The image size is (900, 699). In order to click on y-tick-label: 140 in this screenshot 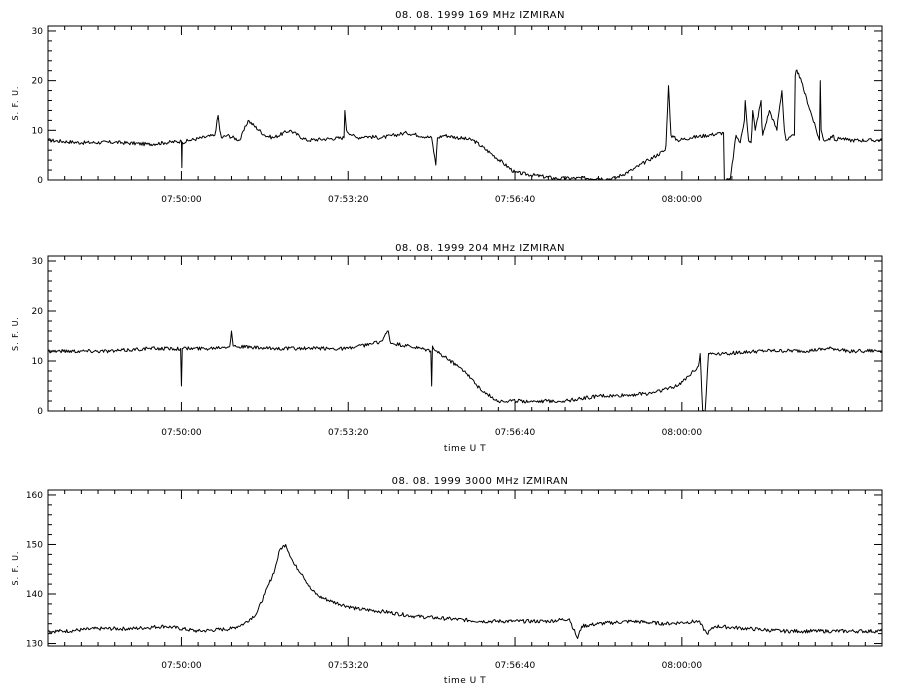, I will do `click(34, 595)`.